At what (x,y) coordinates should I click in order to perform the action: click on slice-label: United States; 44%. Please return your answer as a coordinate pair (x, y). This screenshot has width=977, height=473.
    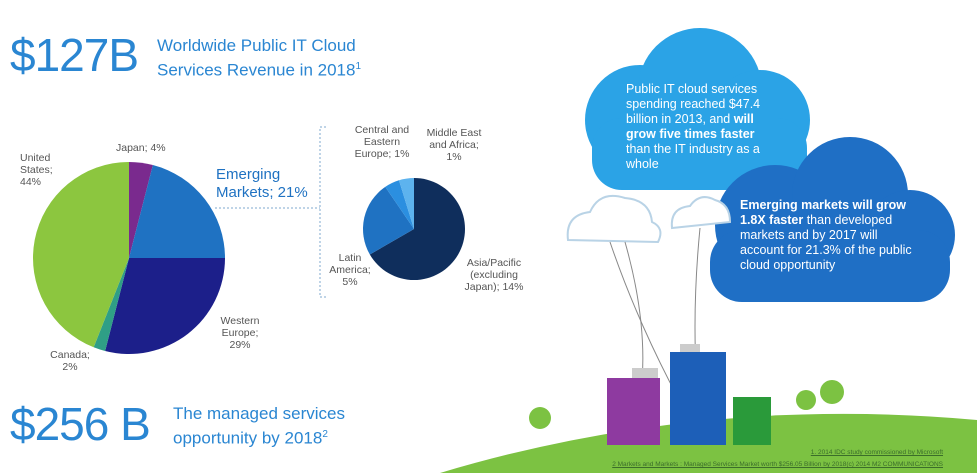
    Looking at the image, I should click on (36, 170).